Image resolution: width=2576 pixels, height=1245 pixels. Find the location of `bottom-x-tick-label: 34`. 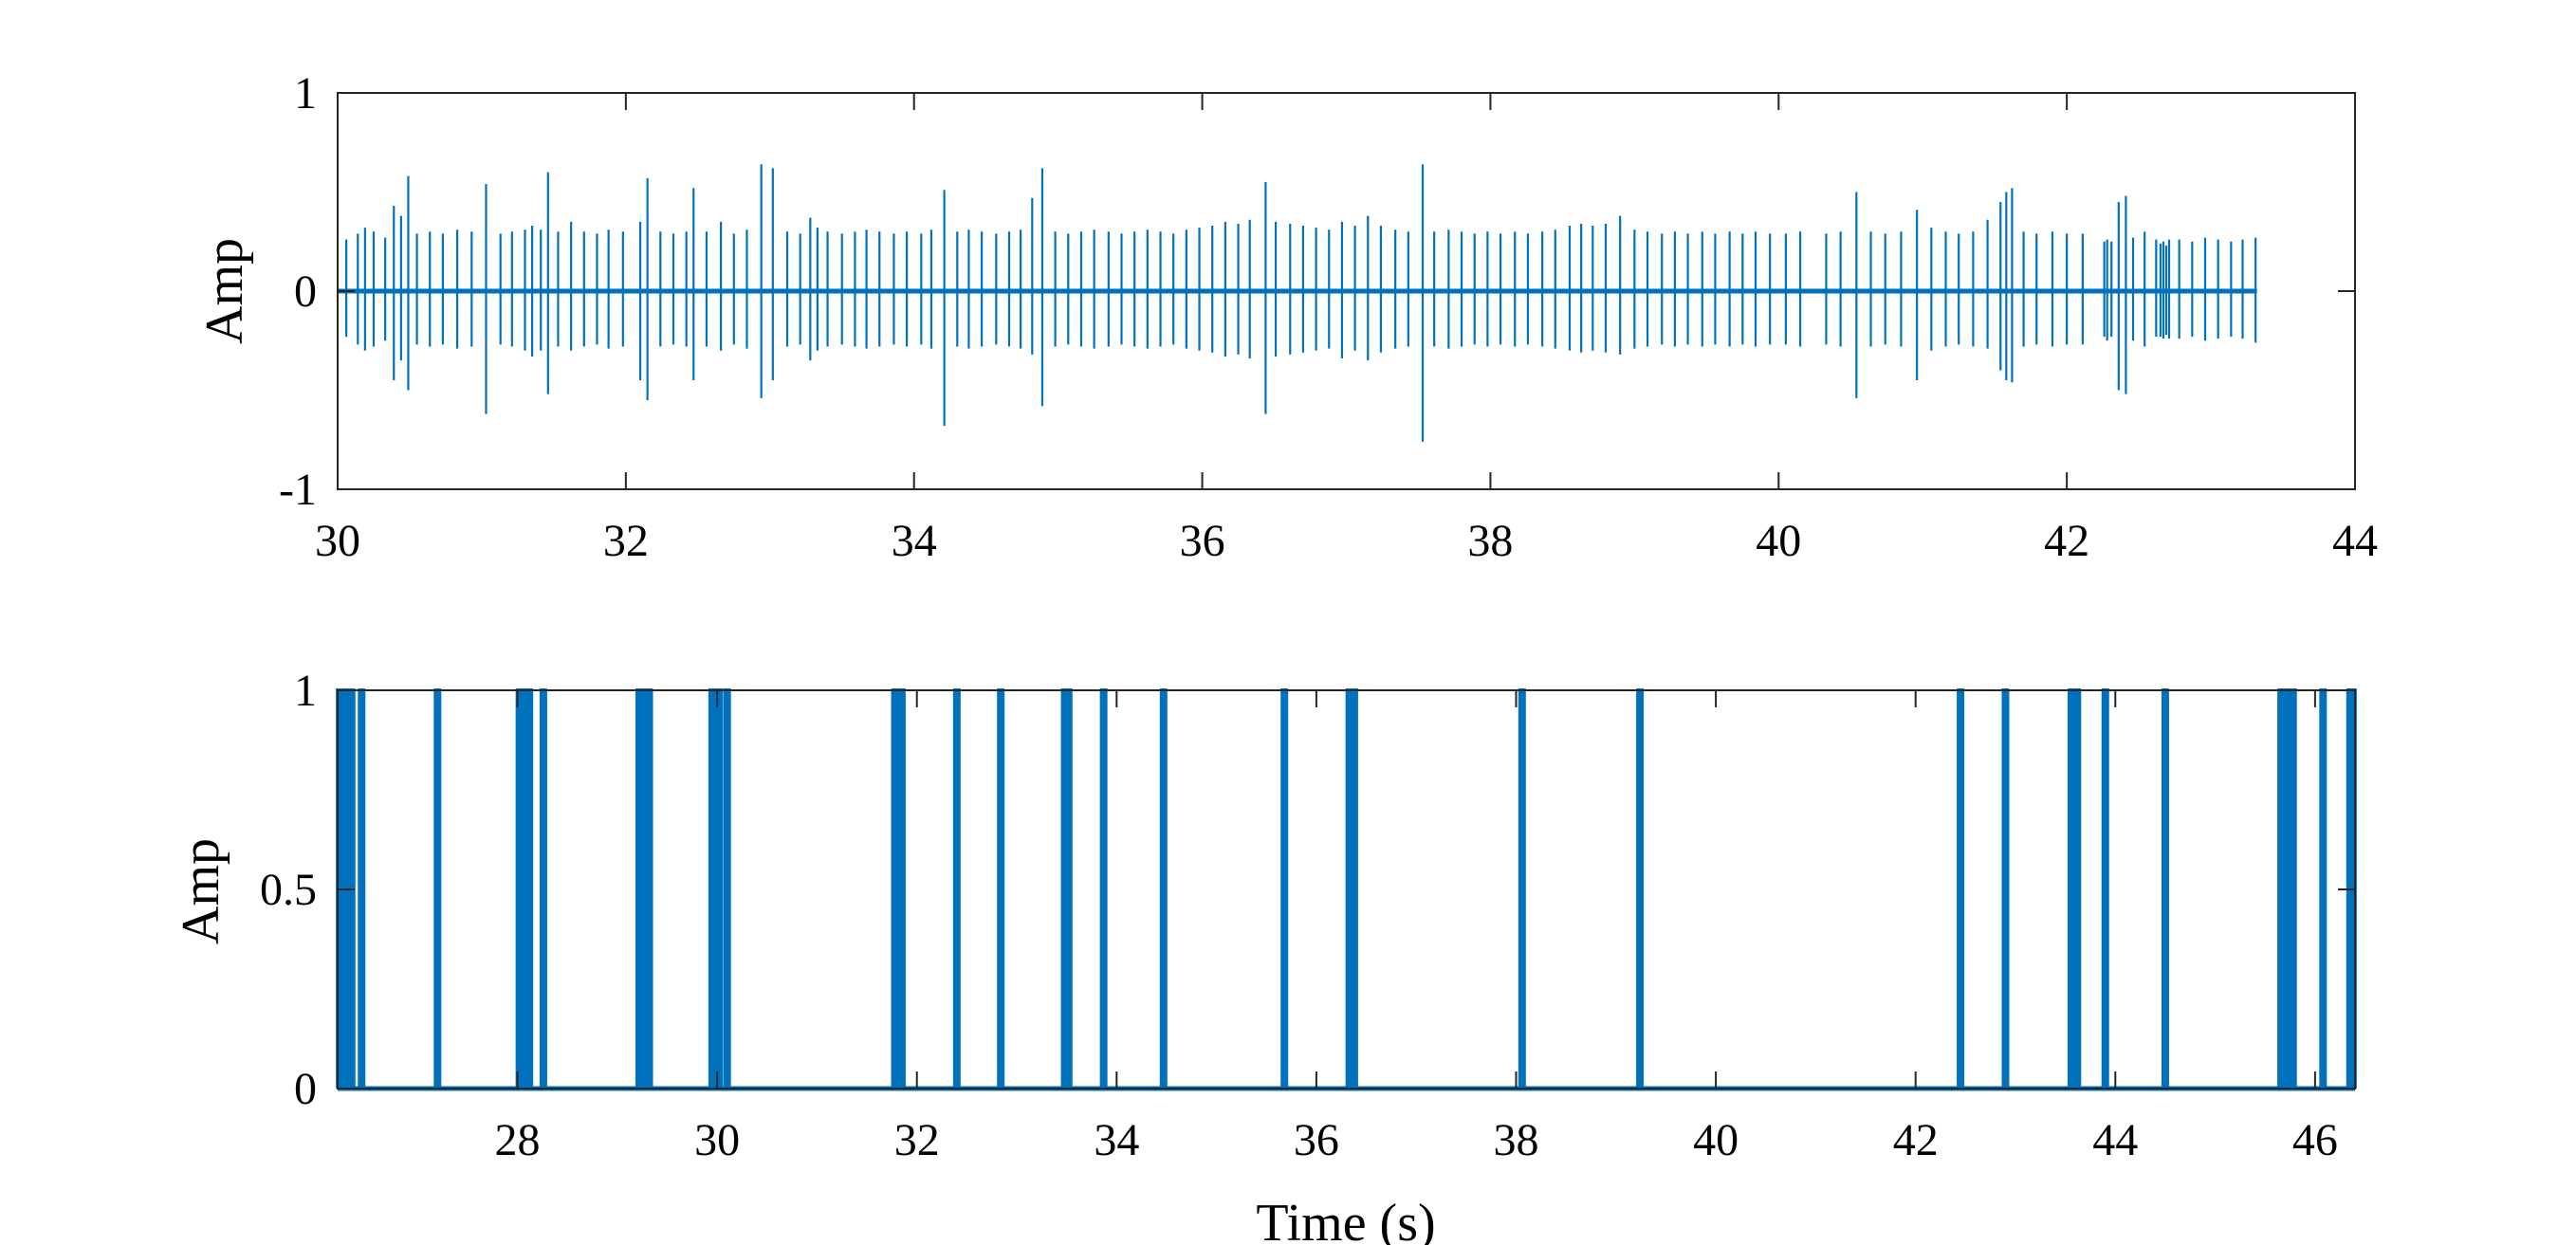

bottom-x-tick-label: 34 is located at coordinates (1116, 1140).